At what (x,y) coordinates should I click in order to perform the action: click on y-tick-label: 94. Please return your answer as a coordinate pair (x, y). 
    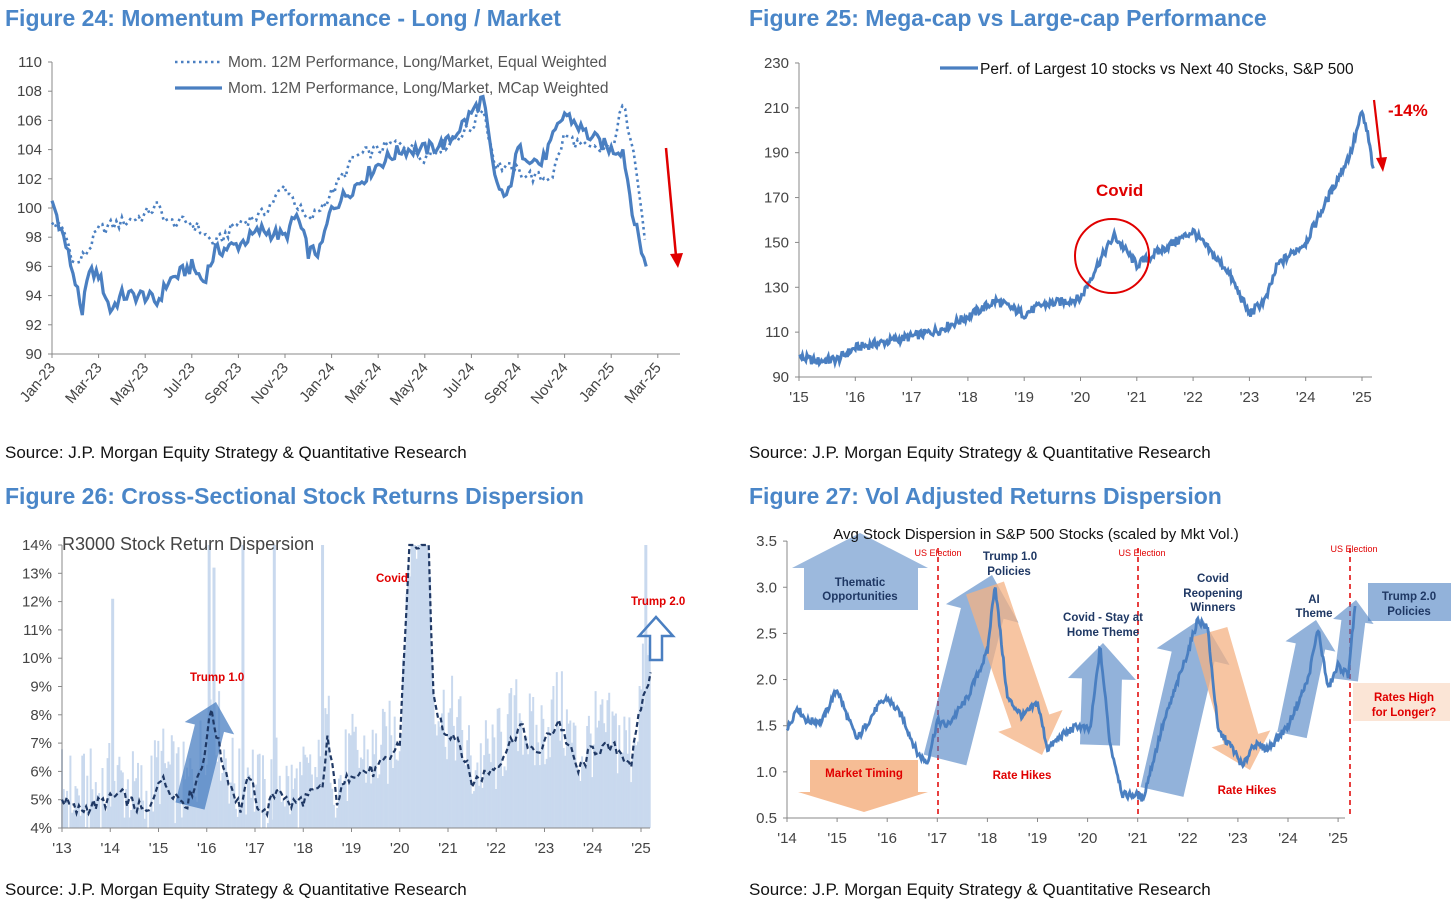
    Looking at the image, I should click on (33, 296).